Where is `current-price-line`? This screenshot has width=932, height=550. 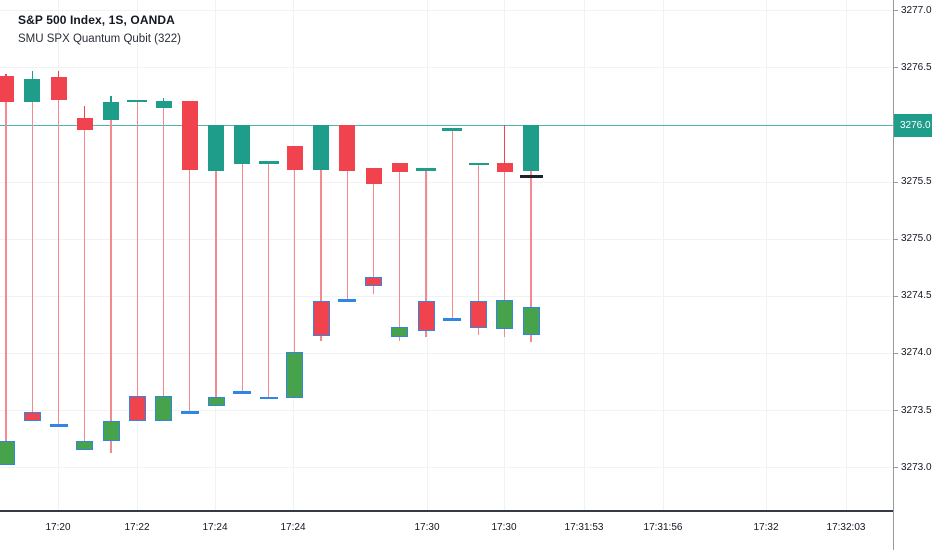 current-price-line is located at coordinates (446, 125).